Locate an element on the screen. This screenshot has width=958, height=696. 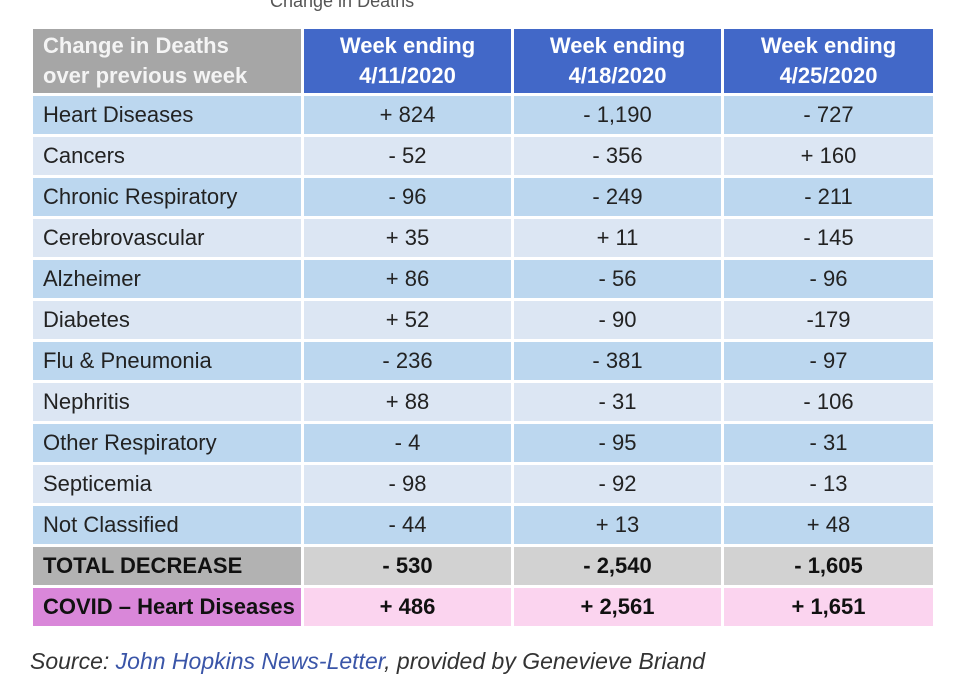
cell-week-3: - 211 is located at coordinates (828, 197).